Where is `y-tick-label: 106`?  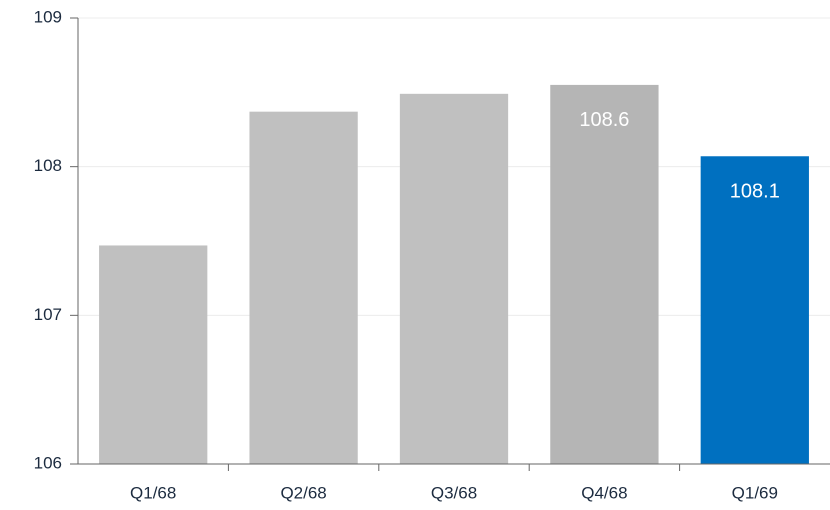
y-tick-label: 106 is located at coordinates (48, 462).